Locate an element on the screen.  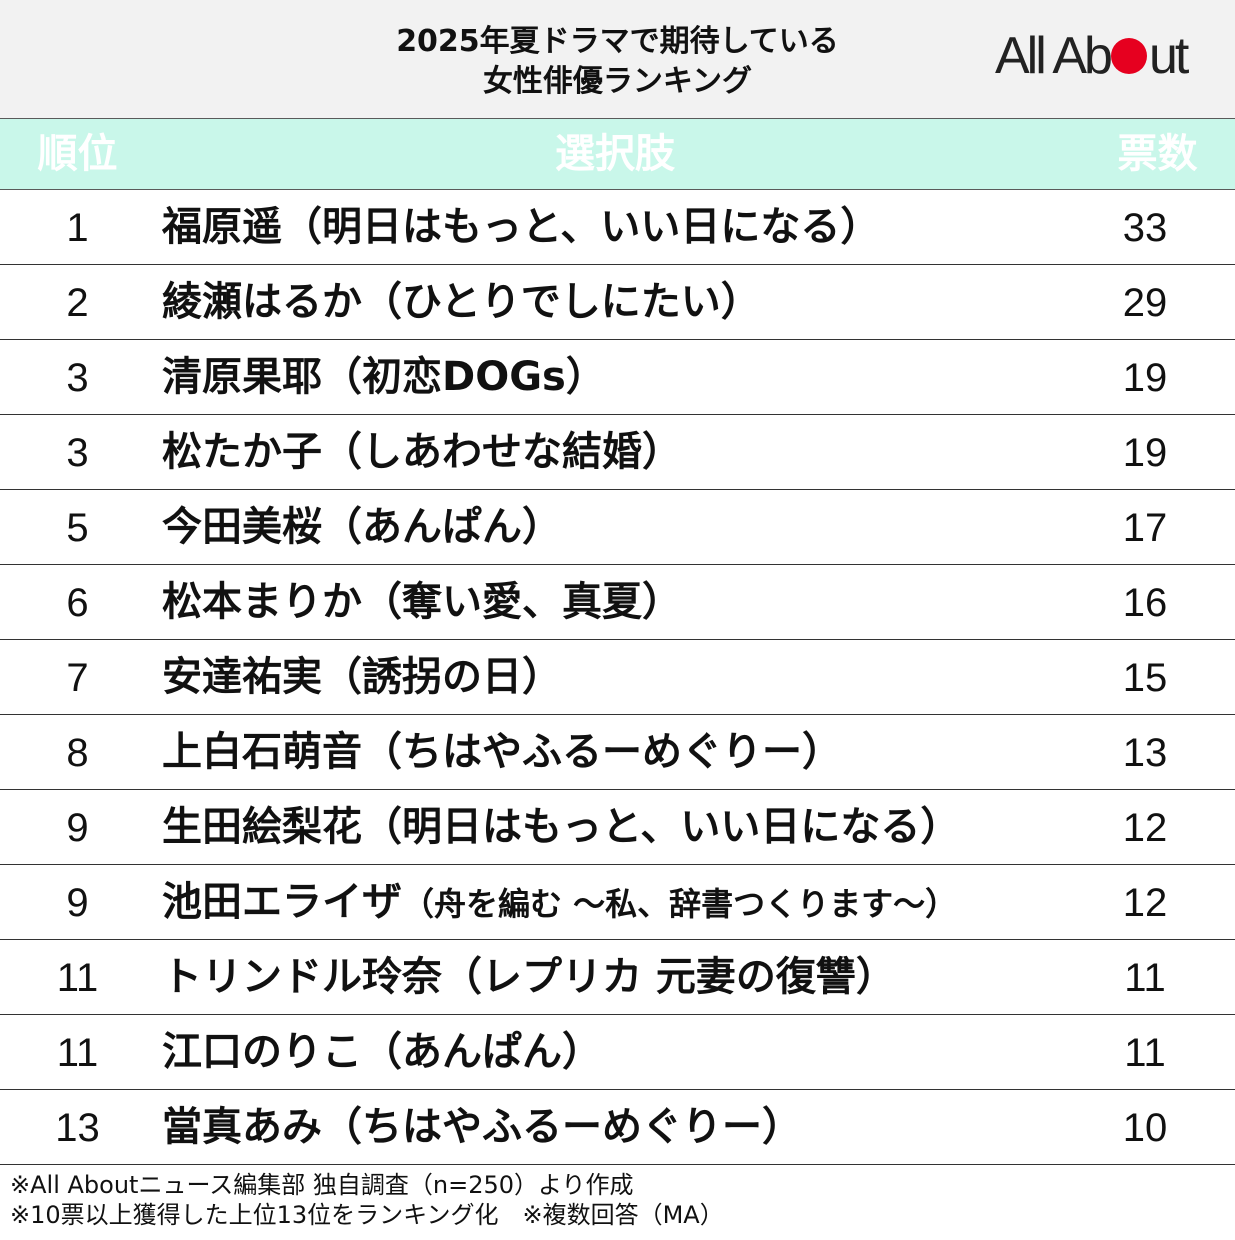
column-header-votes: 票数 is located at coordinates (1157, 154).